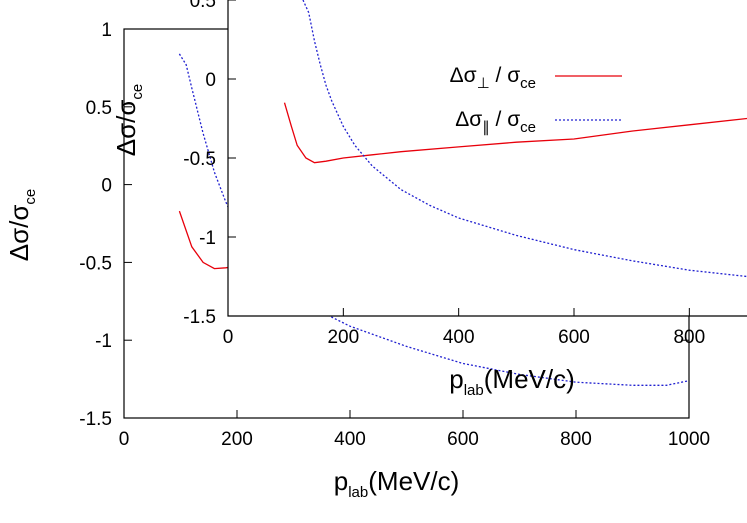 The width and height of the screenshot is (747, 523). Describe the element at coordinates (203, 6) in the screenshot. I see `chart-1-ytick-label-4: 0.5` at that location.